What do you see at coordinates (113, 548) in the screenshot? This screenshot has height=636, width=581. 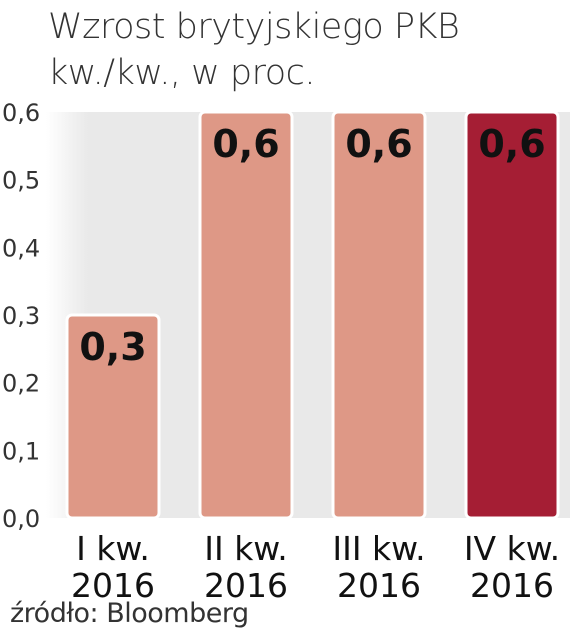 I see `x-category-label: I kw.` at bounding box center [113, 548].